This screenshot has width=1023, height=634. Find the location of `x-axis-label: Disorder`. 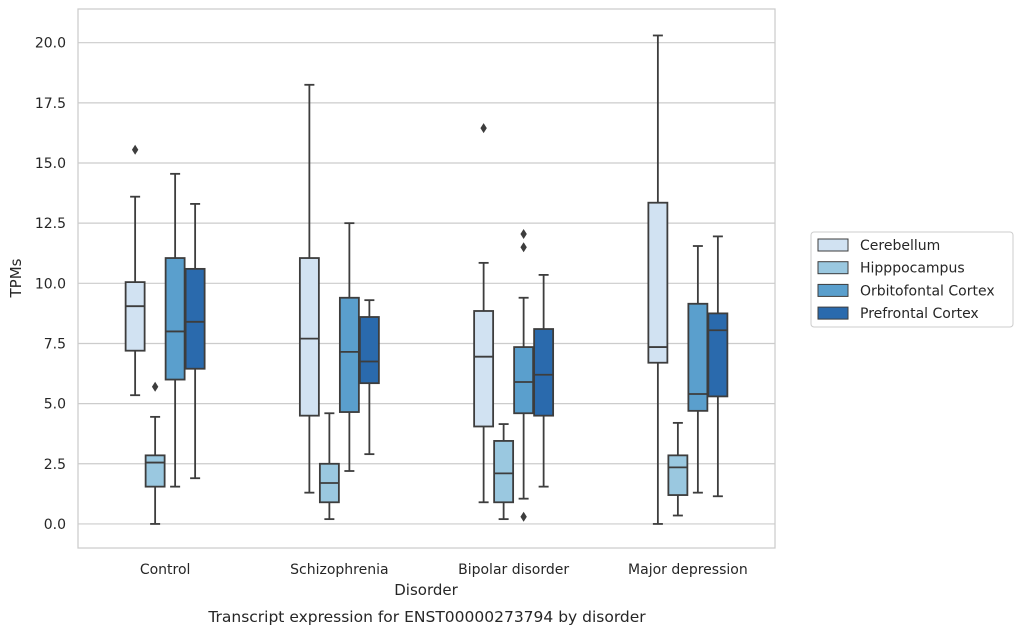

x-axis-label: Disorder is located at coordinates (426, 590).